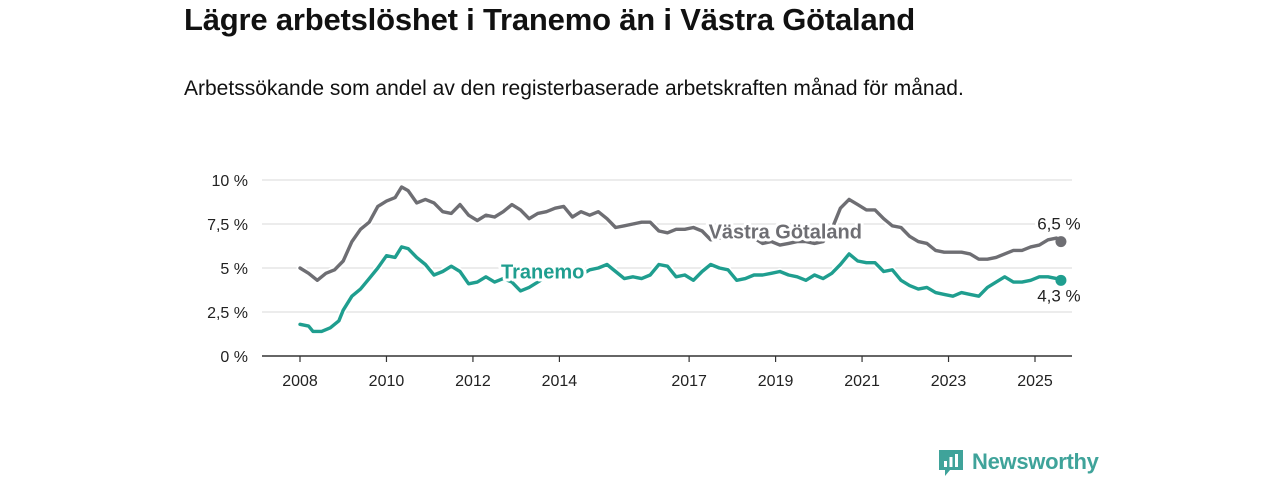  Describe the element at coordinates (227, 313) in the screenshot. I see `y-tick-label: 2,5 %` at that location.